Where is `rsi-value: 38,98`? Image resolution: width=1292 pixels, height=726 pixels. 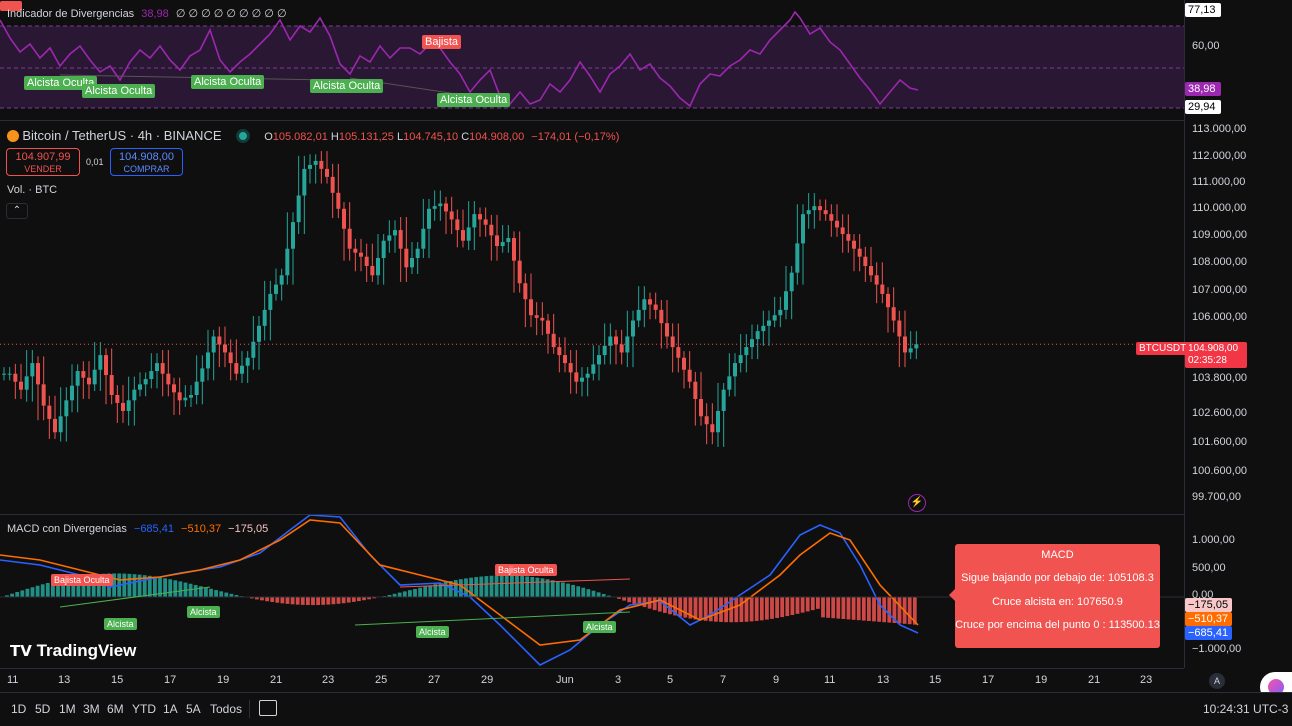
rsi-value: 38,98 is located at coordinates (155, 14).